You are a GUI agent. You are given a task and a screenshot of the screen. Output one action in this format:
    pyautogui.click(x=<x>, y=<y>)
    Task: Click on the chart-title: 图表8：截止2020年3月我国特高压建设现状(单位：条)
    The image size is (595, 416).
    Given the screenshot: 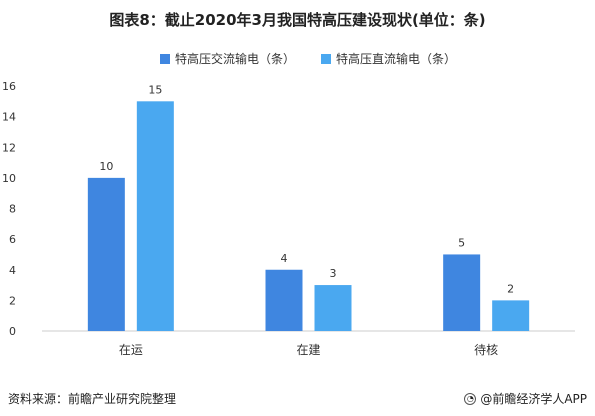 What is the action you would take?
    pyautogui.click(x=297, y=20)
    